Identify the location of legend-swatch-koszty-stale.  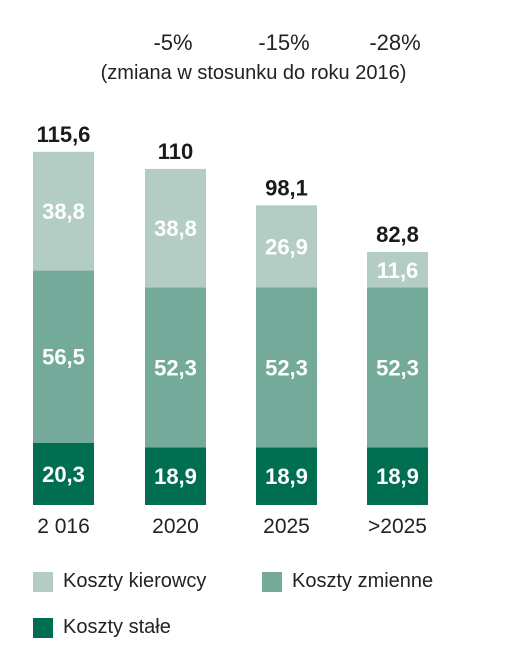
(43, 627).